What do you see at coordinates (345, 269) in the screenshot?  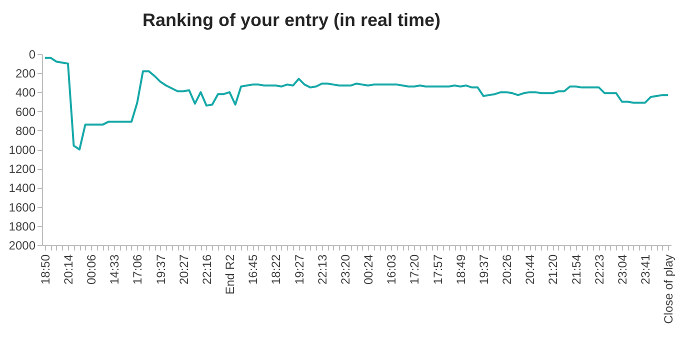 I see `x-tick-label: 23:20` at bounding box center [345, 269].